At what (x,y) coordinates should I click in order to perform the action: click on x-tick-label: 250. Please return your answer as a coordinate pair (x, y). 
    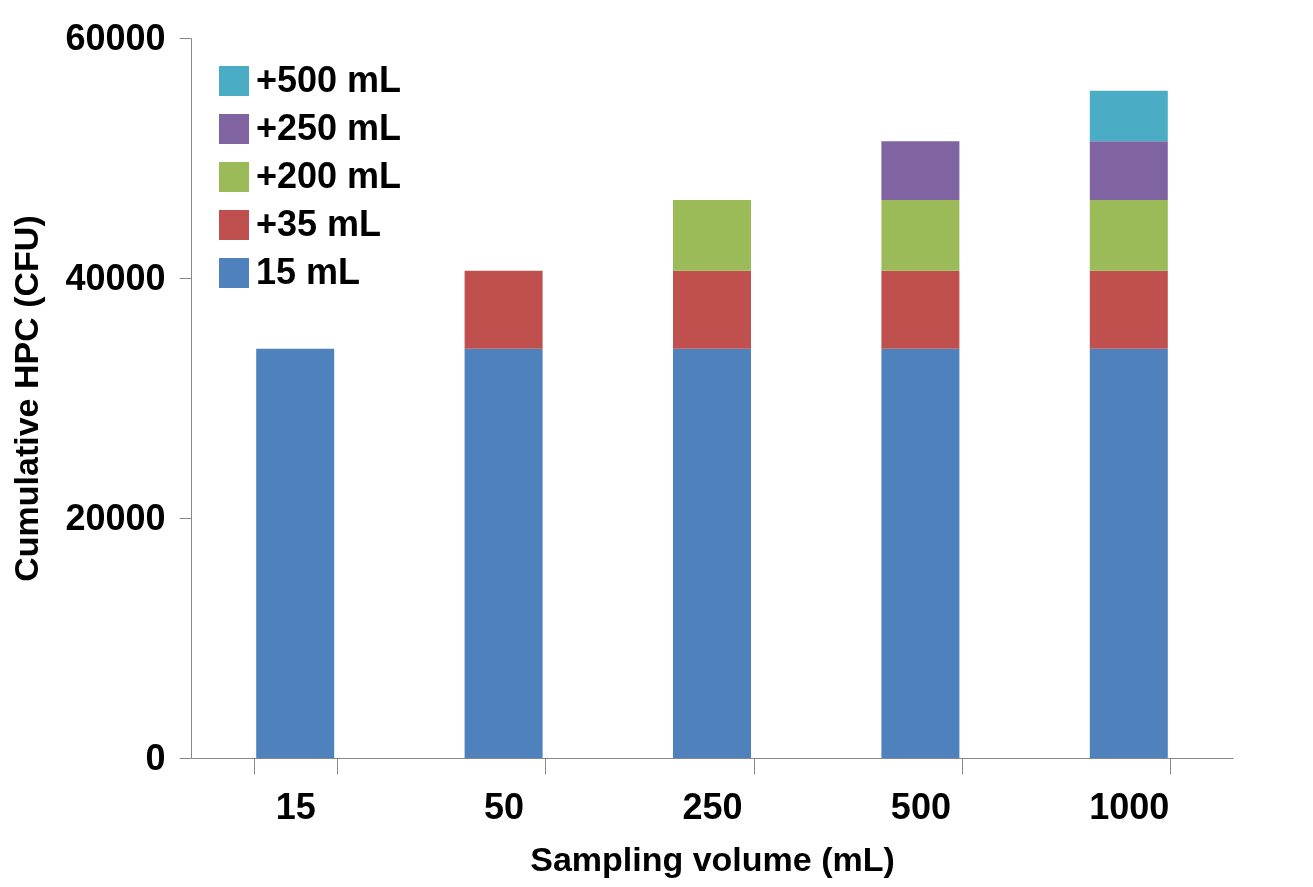
    Looking at the image, I should click on (712, 806).